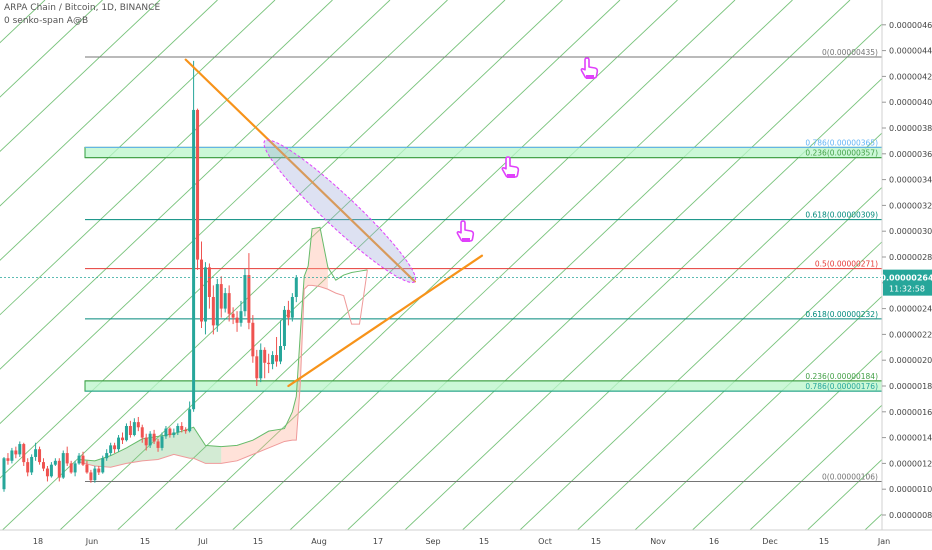 The image size is (932, 550). Describe the element at coordinates (274, 345) in the screenshot. I see `cloud-bear` at that location.